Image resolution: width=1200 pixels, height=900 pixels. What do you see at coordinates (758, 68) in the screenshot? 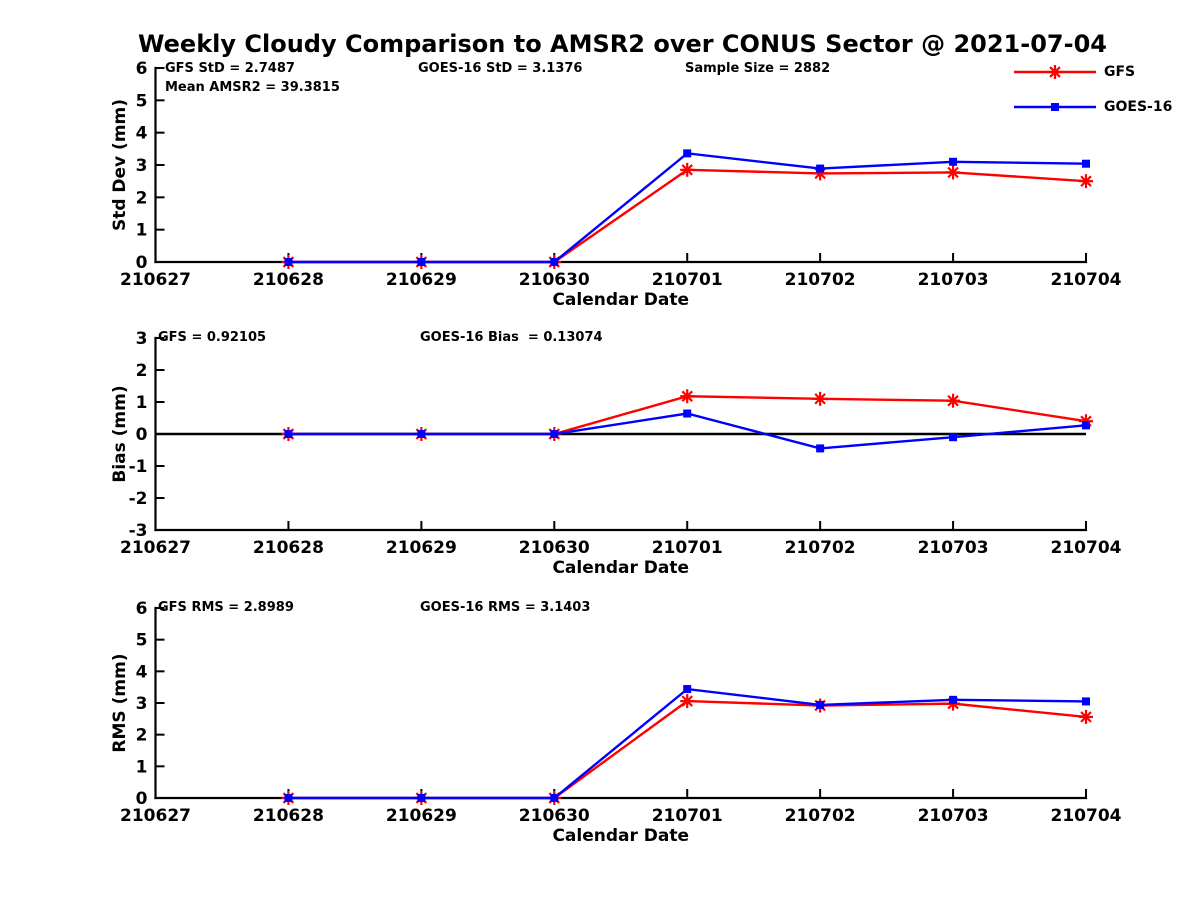
I see `annotation-sample-size: Sample Size = 2882` at bounding box center [758, 68].